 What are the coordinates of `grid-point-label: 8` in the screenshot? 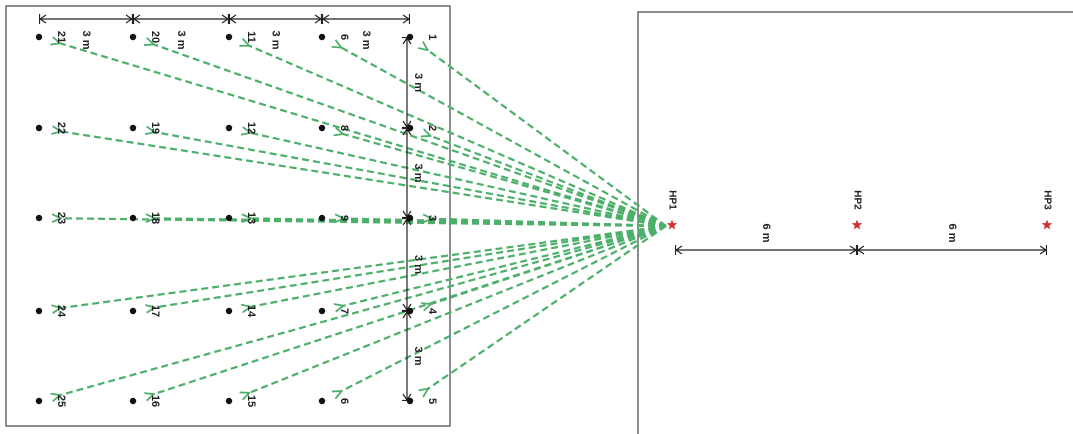 It's located at (344, 128).